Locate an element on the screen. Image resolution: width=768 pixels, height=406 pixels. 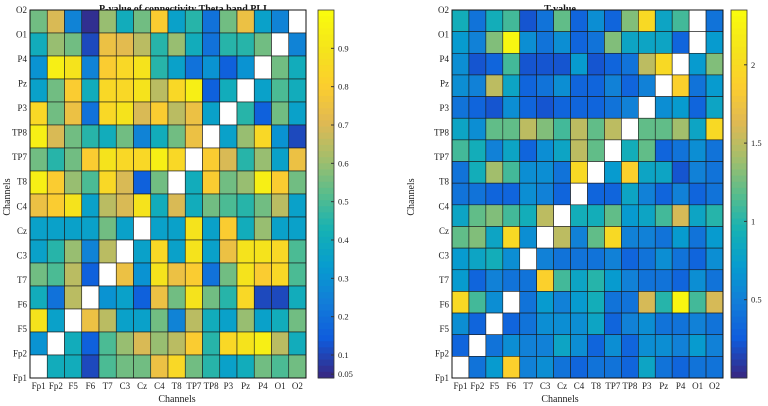
y-tick-label: F5 is located at coordinates (22, 329).